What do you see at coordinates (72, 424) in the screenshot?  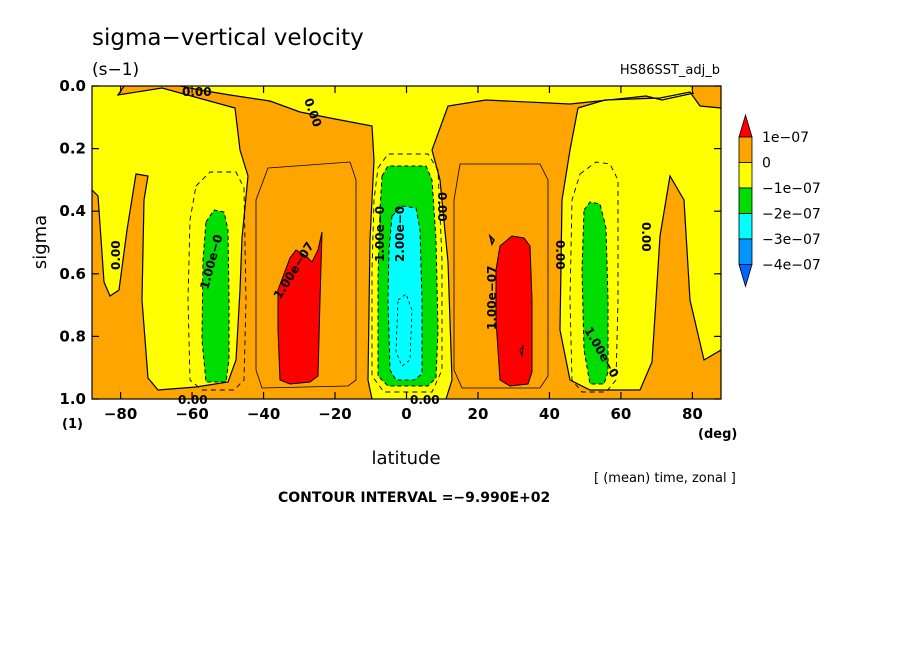 I see `y-axis-unit: (1)` at bounding box center [72, 424].